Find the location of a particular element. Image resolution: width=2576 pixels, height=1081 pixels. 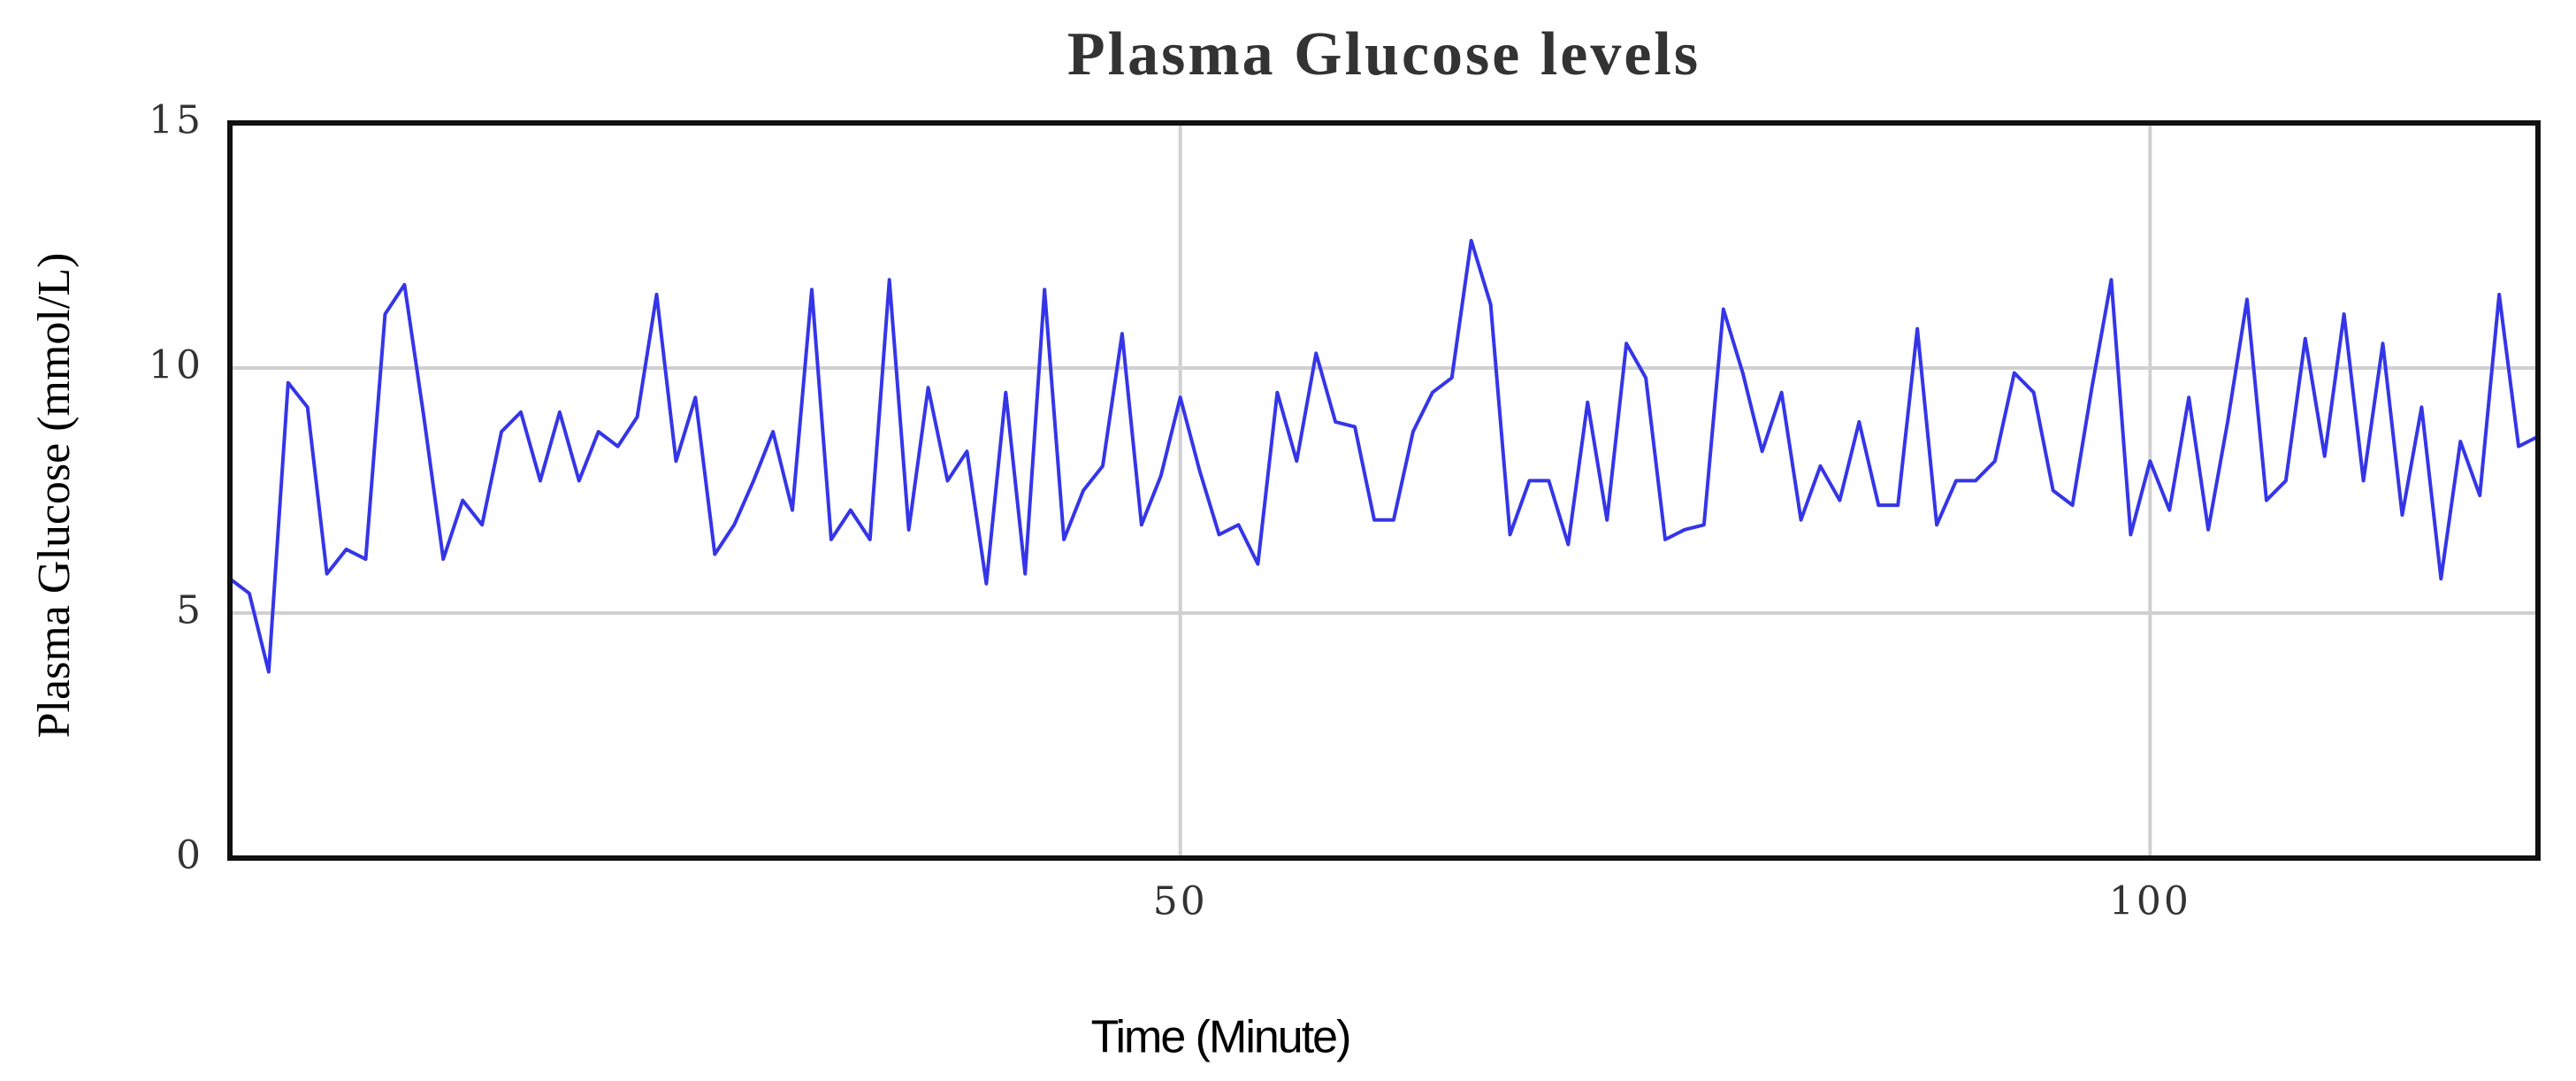

x-axis-label: Time (Minute) is located at coordinates (1220, 1037).